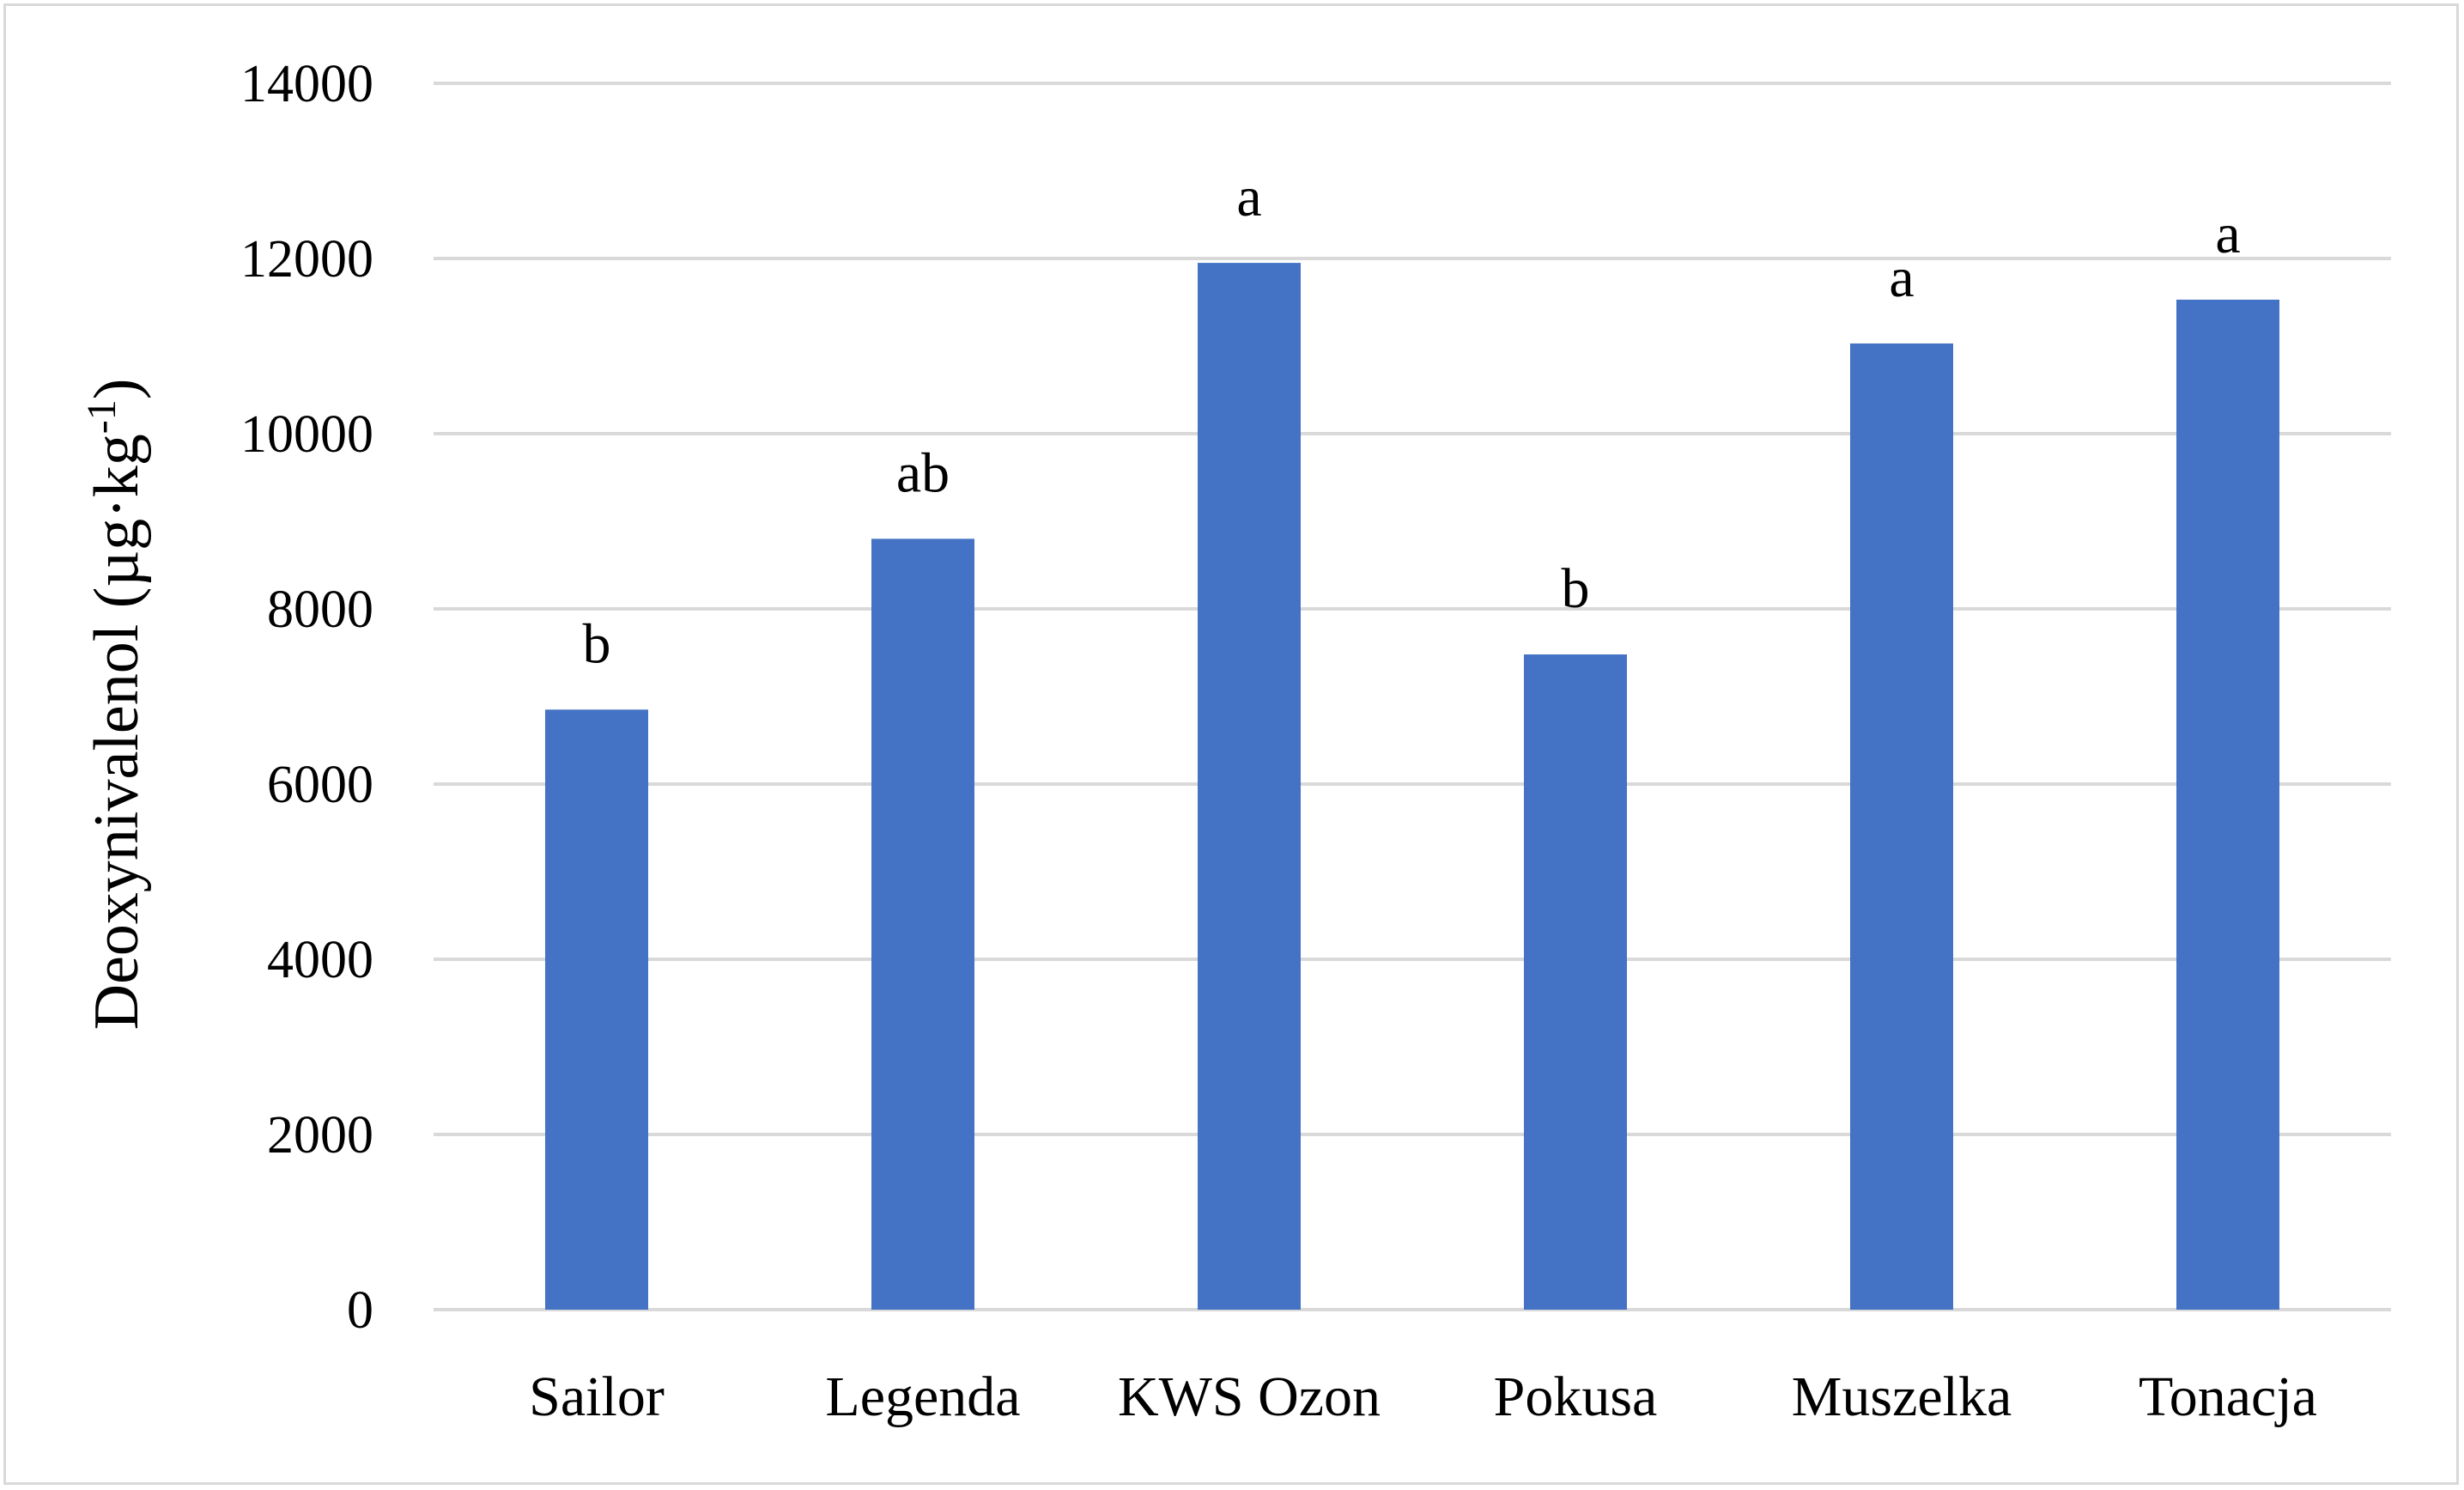  Describe the element at coordinates (306, 84) in the screenshot. I see `y-tick-label: 14000` at that location.